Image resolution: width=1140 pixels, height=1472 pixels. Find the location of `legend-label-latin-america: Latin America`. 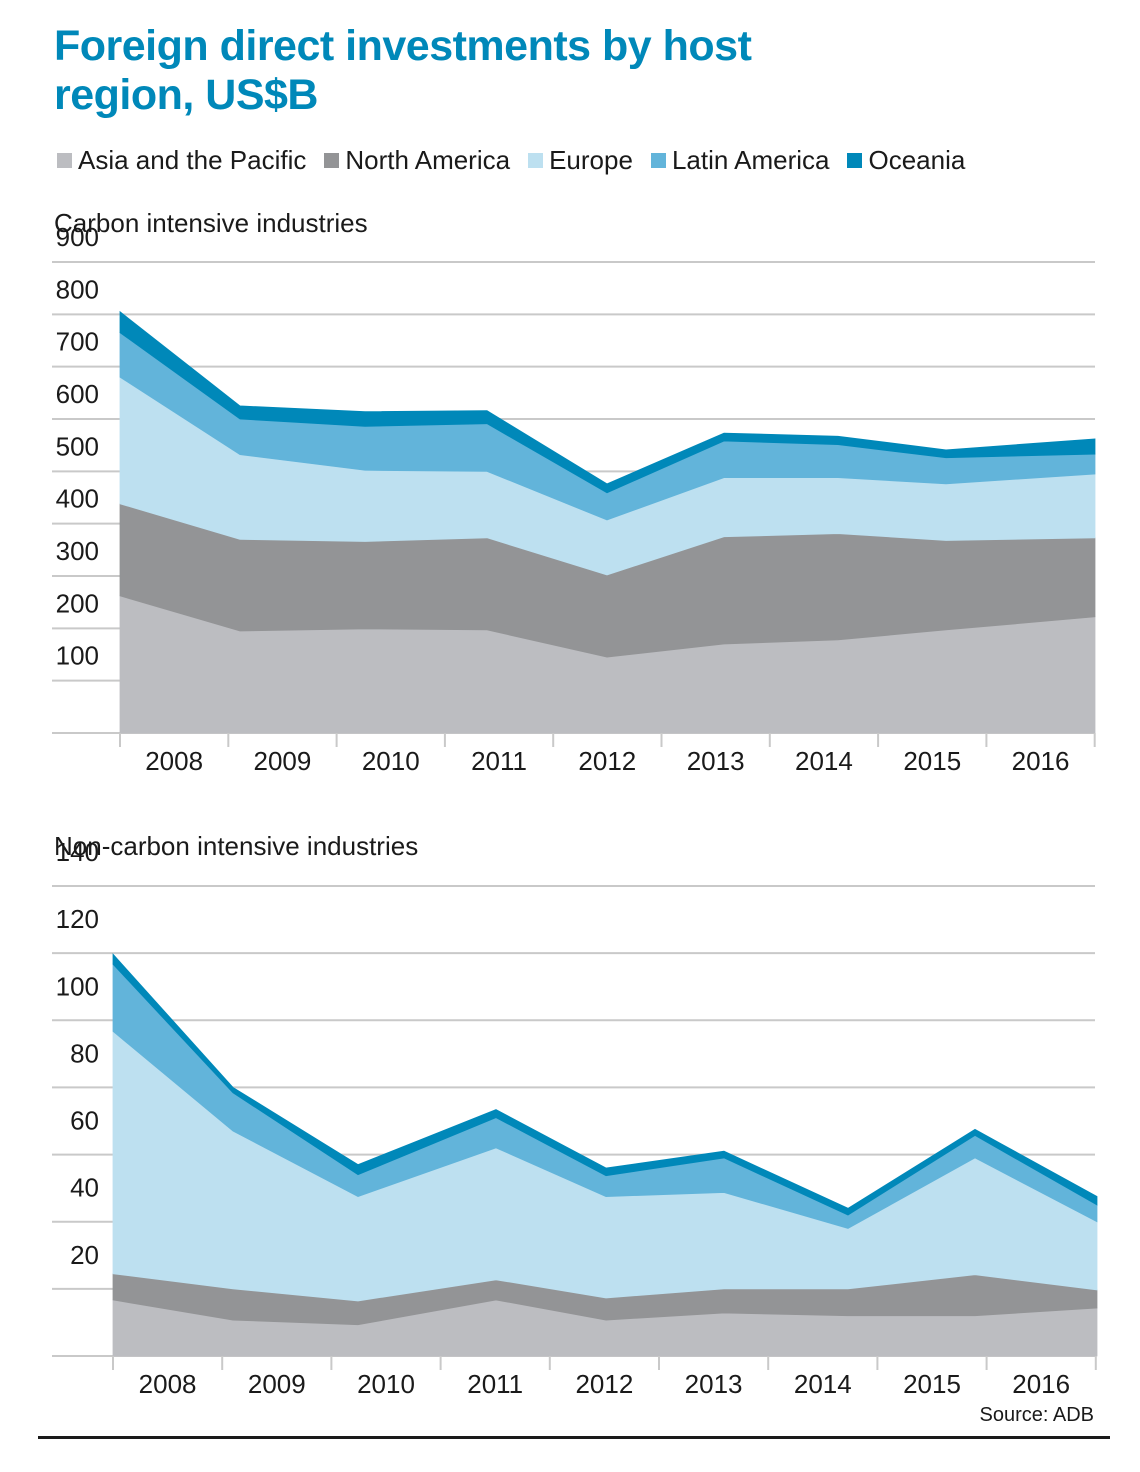

legend-label-latin-america: Latin America is located at coordinates (750, 160).